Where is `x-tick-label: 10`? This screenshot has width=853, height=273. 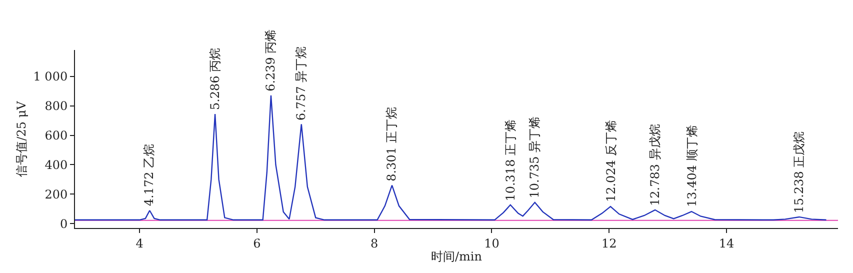 x-tick-label: 10 is located at coordinates (492, 243).